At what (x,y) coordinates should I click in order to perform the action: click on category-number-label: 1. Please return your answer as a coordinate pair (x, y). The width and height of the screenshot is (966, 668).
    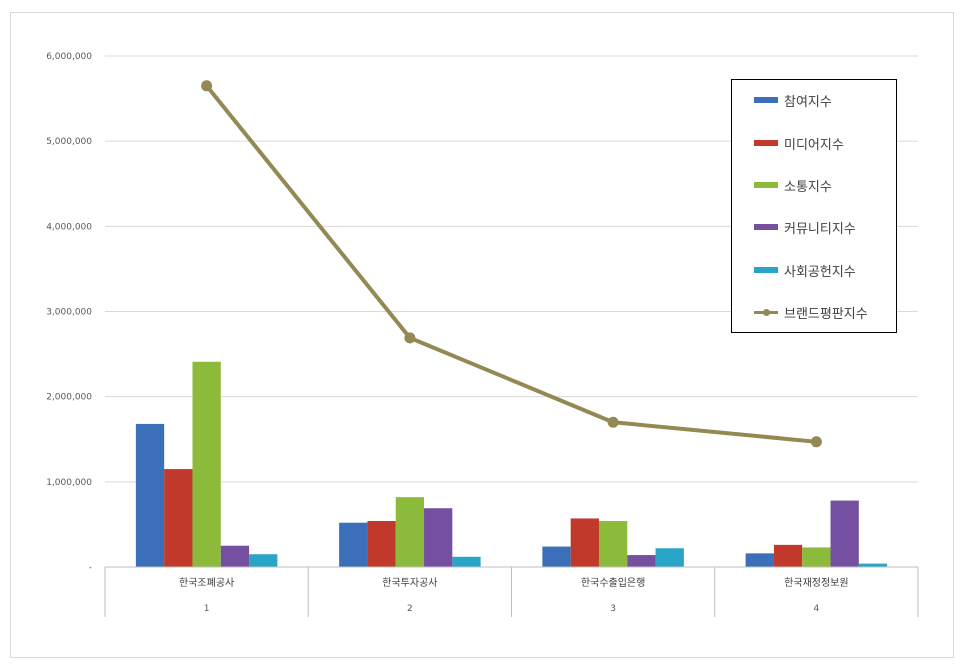
    Looking at the image, I should click on (207, 609).